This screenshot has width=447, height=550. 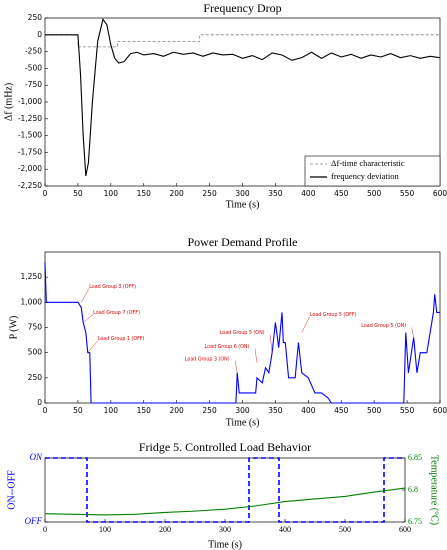 What do you see at coordinates (30, 101) in the screenshot?
I see `y-tick-label: -1,000` at bounding box center [30, 101].